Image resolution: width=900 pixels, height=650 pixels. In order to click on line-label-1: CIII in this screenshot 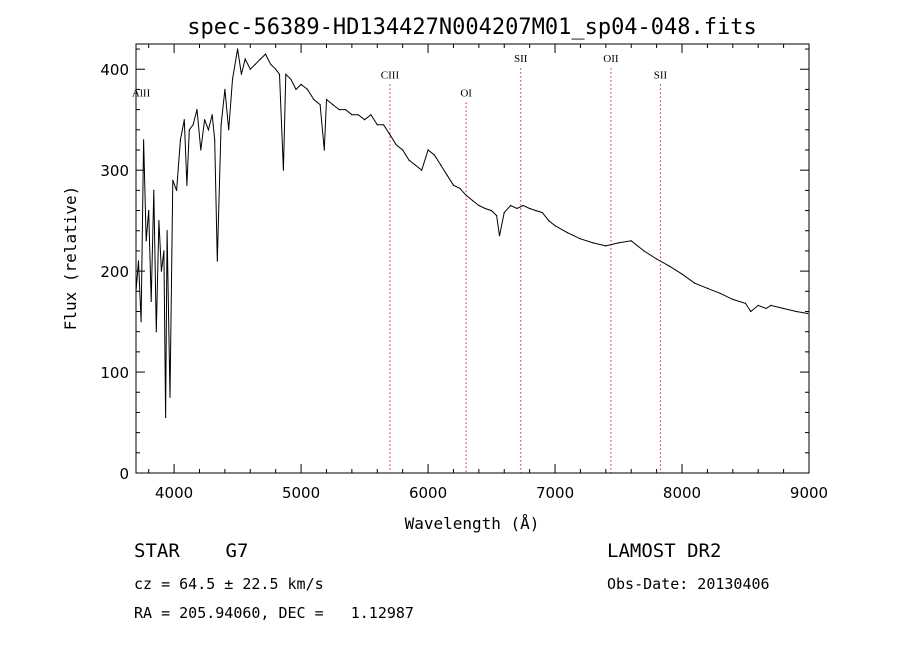, I will do `click(390, 75)`.